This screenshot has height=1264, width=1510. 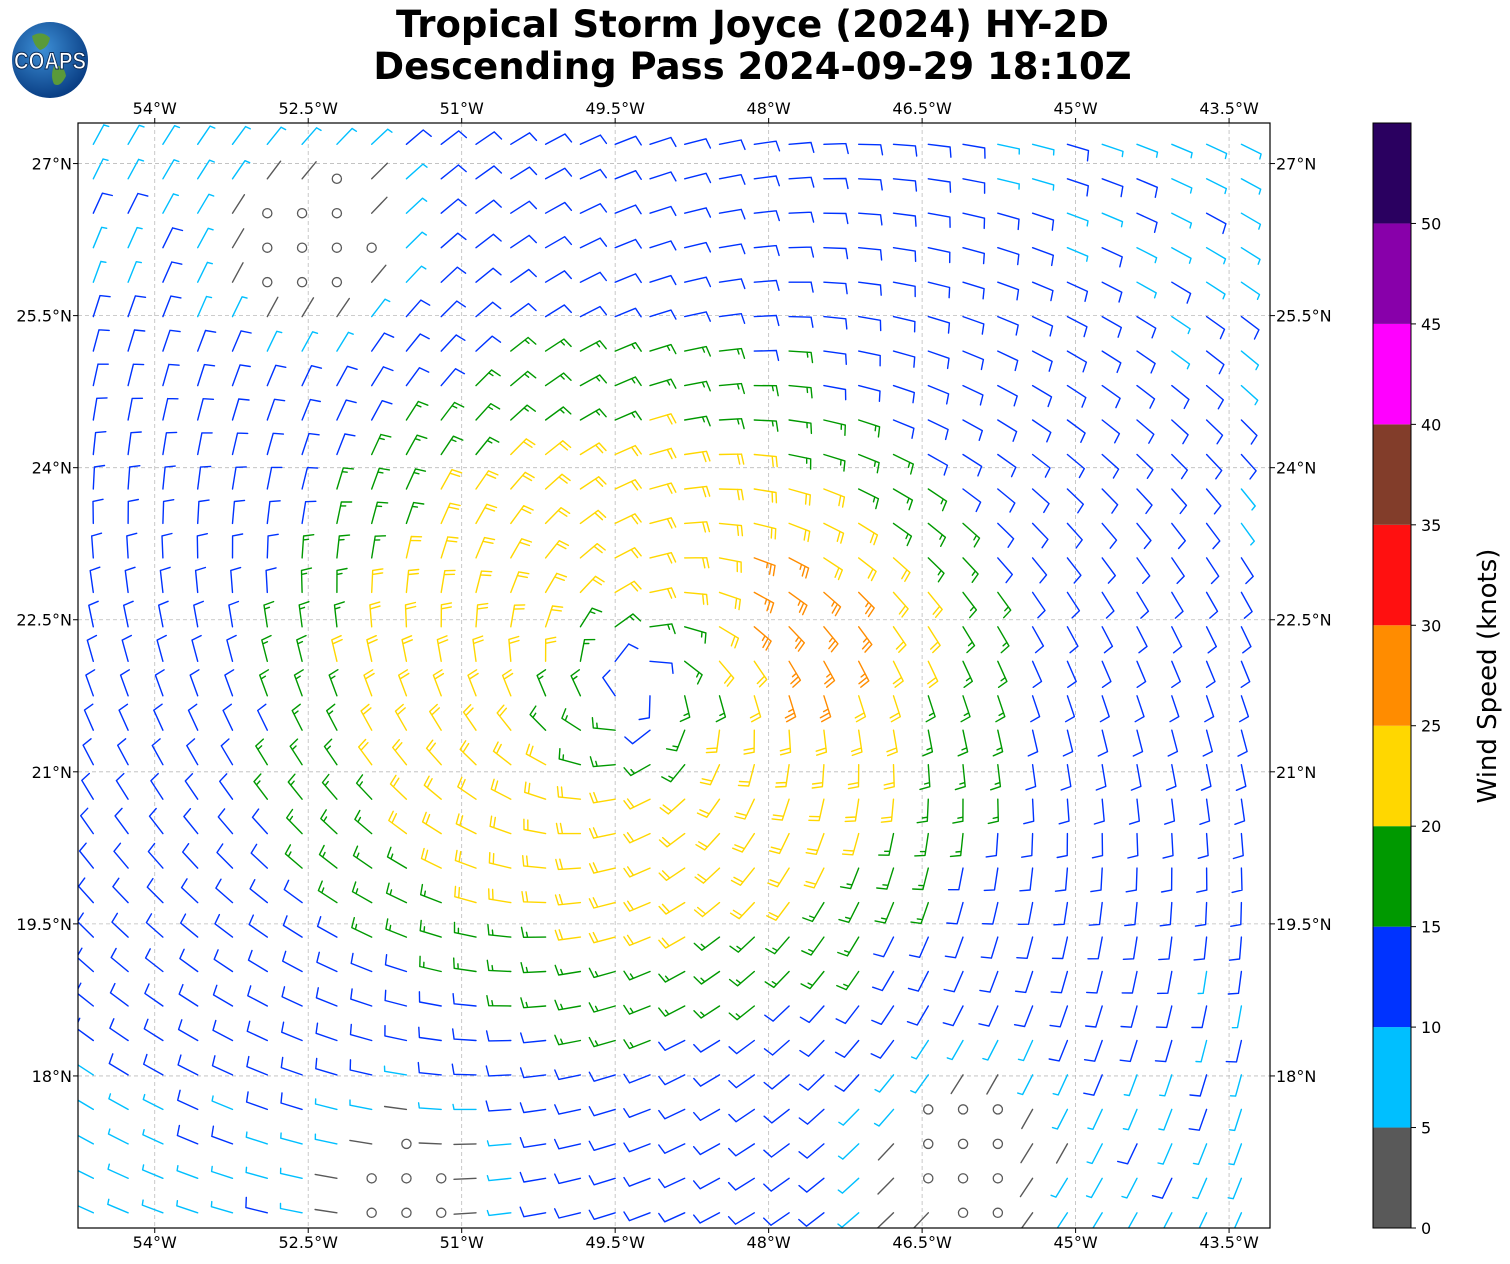 What do you see at coordinates (1426, 1128) in the screenshot?
I see `colorbar-tick-label: 5` at bounding box center [1426, 1128].